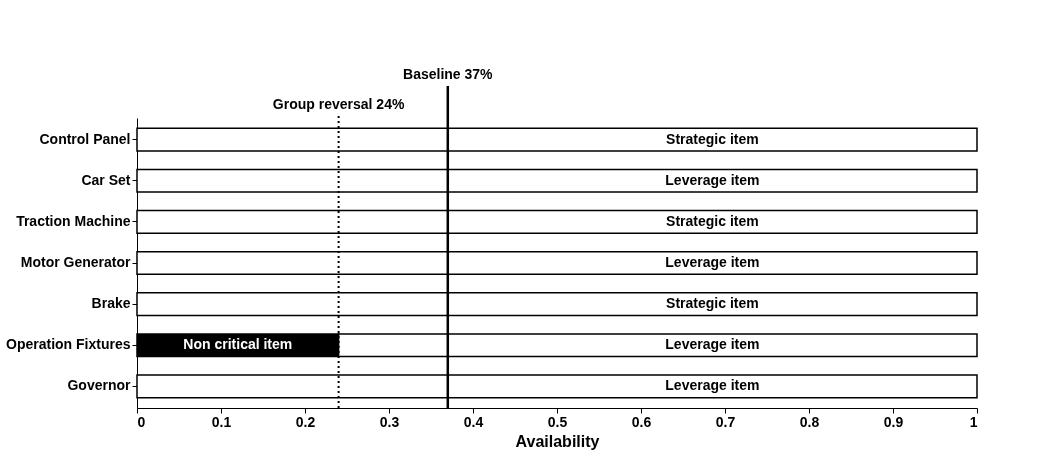  I want to click on y-tick-label: Traction Machine, so click(73, 220).